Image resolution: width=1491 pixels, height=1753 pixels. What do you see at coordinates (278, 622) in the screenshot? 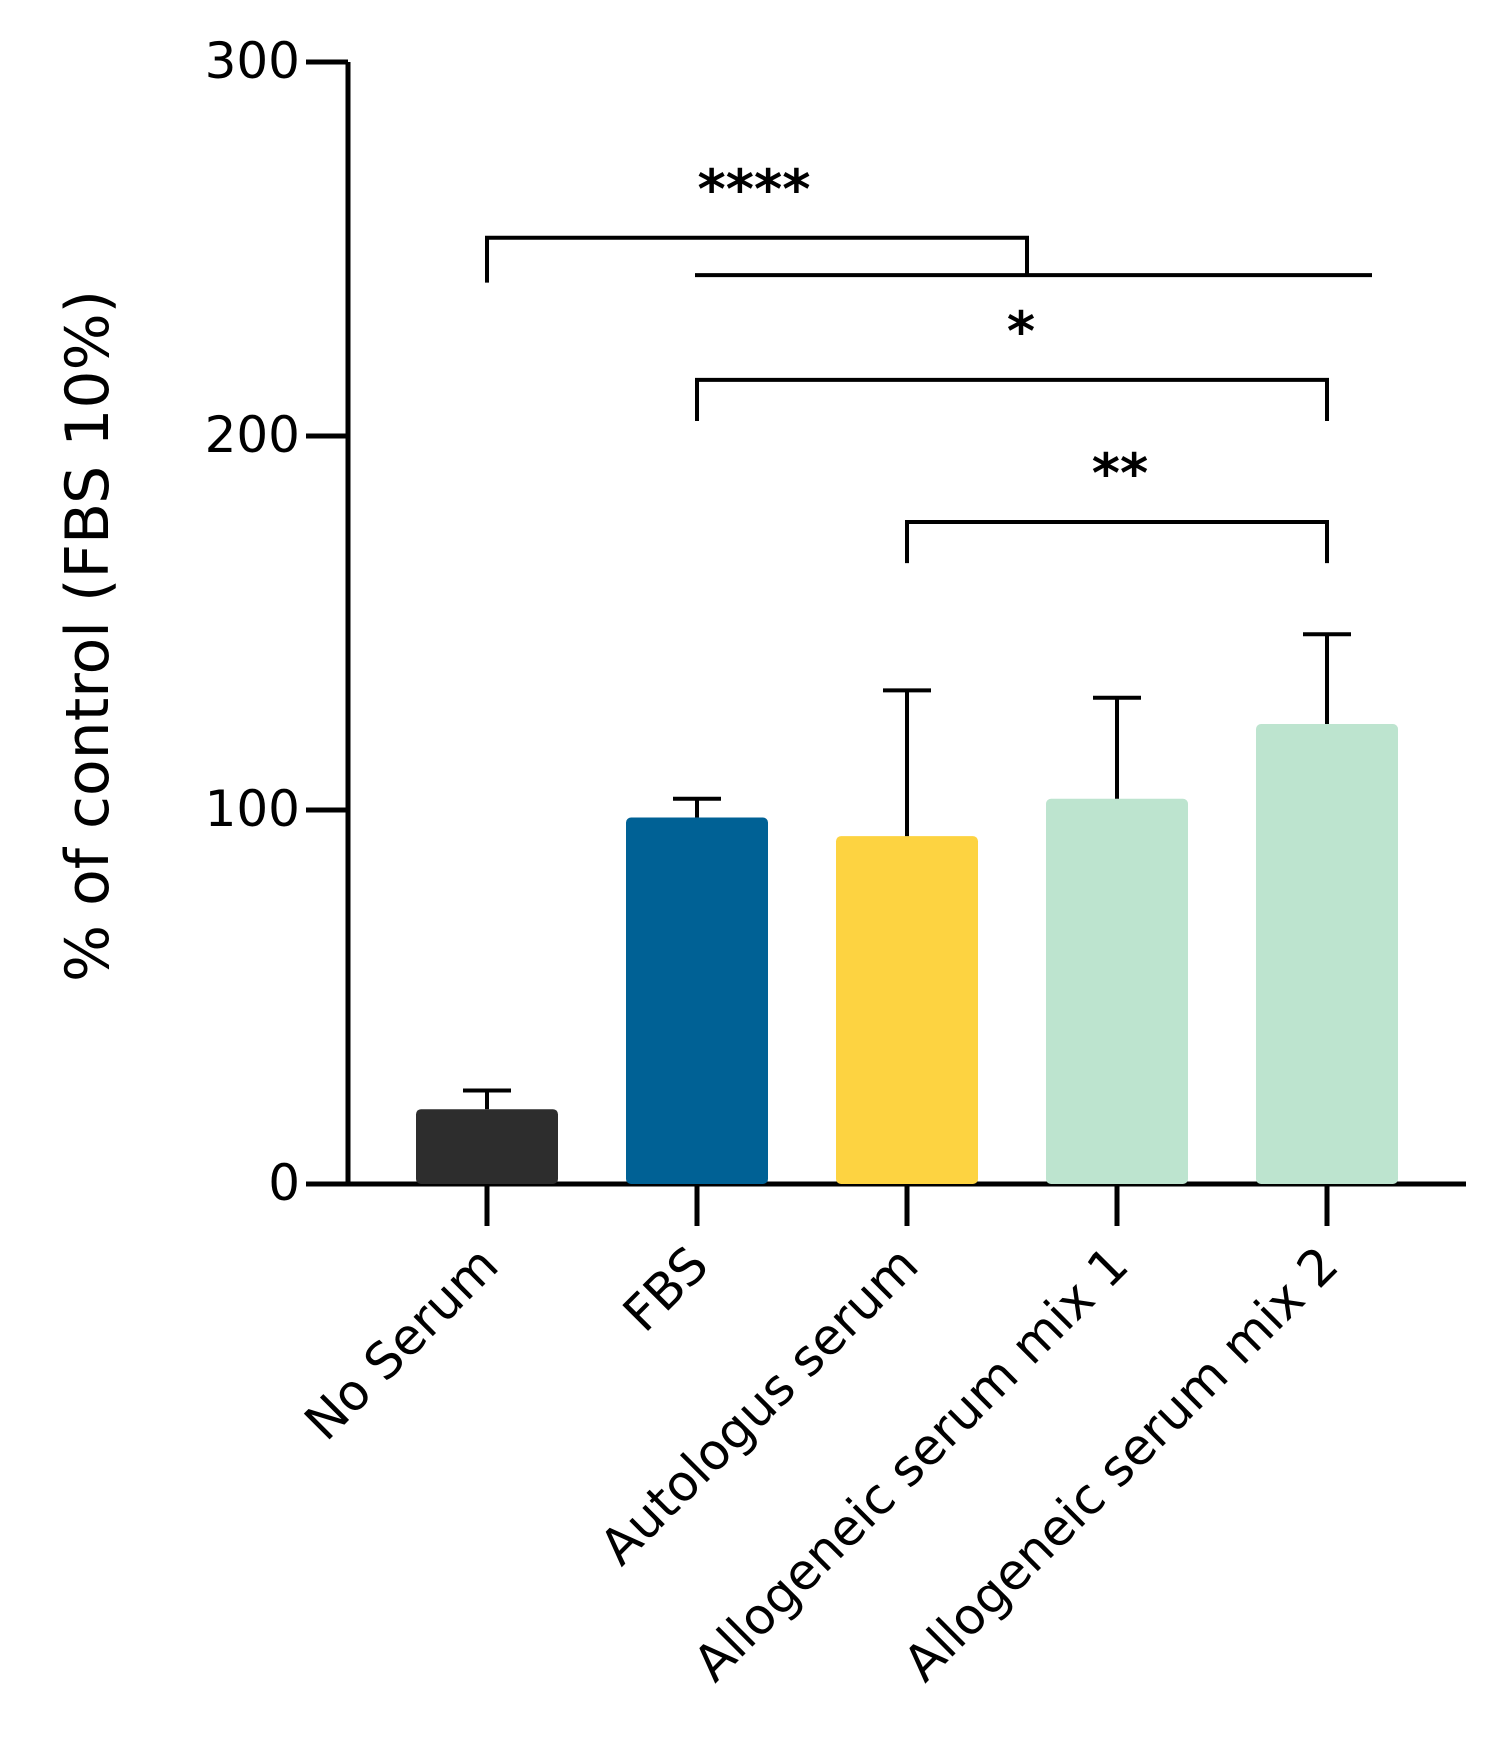
I see `y-axis: 0 100 200 300` at bounding box center [278, 622].